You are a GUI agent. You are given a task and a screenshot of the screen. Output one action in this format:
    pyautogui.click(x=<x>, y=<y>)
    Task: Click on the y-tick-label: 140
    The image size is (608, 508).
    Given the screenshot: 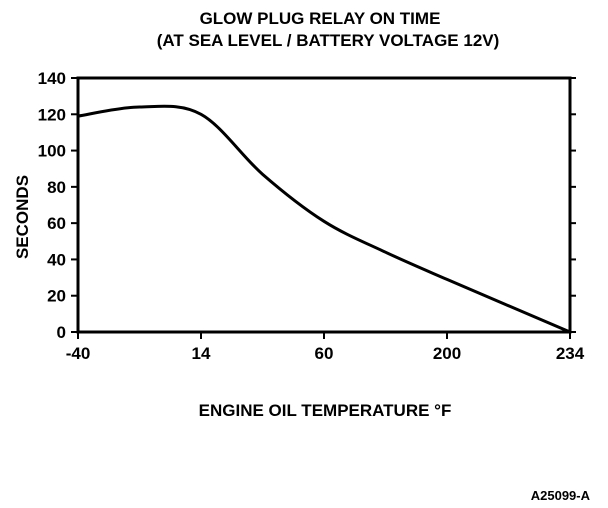 What is the action you would take?
    pyautogui.click(x=52, y=78)
    